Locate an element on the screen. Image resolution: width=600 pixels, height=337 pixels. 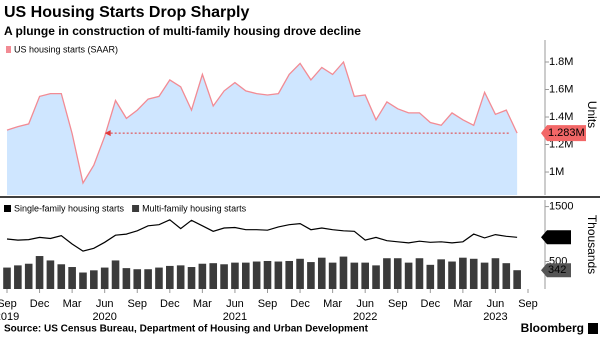
chart-title: US Housing Starts Drop Sharply is located at coordinates (126, 12).